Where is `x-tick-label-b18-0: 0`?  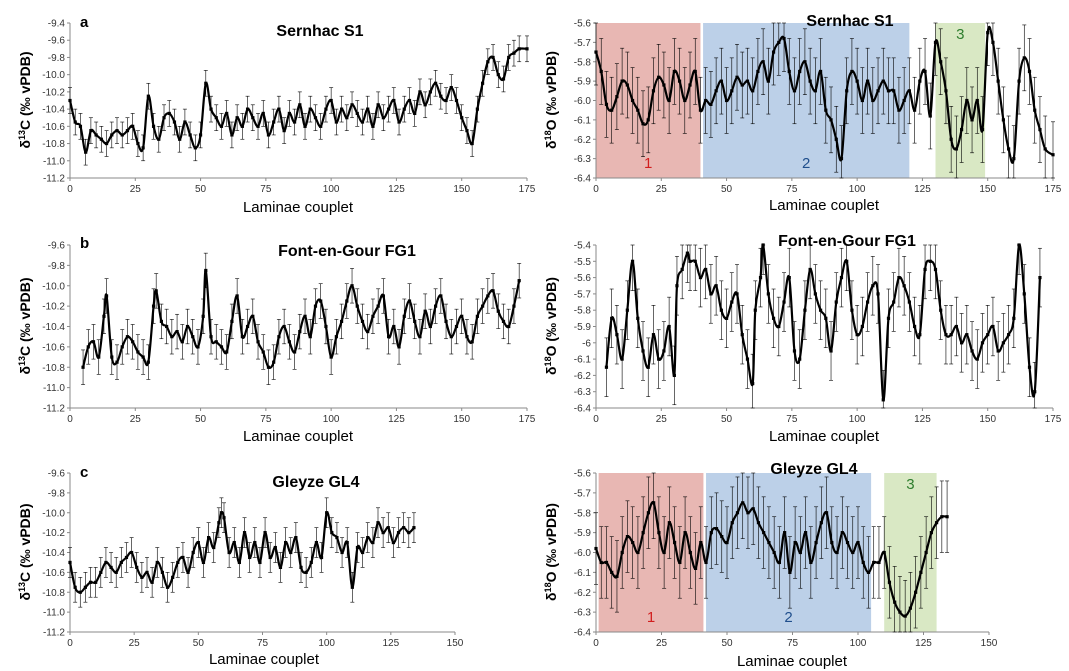
x-tick-label-b18-0: 0 is located at coordinates (596, 419).